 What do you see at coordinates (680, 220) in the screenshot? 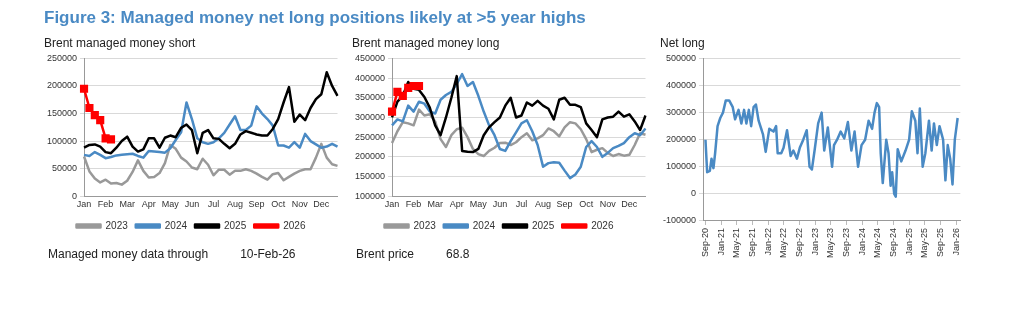
I see `y-tick-label: -100000` at bounding box center [680, 220].